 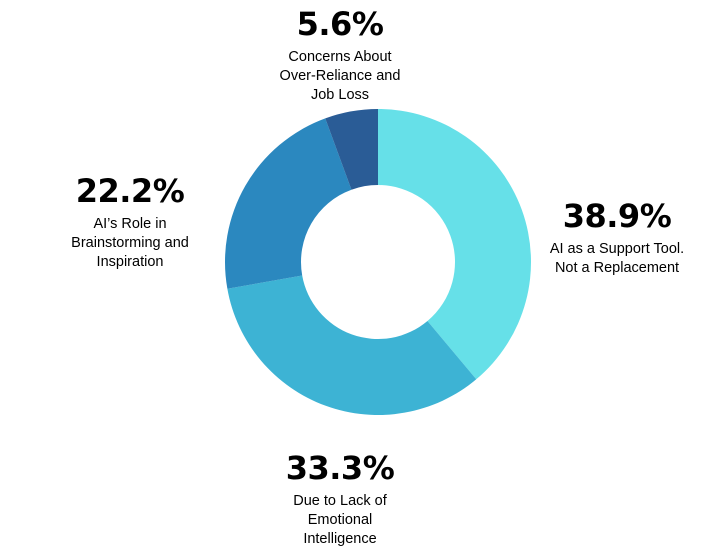 What do you see at coordinates (617, 258) in the screenshot?
I see `slice-category-label: AI as a Support Tool. Not a Replacement` at bounding box center [617, 258].